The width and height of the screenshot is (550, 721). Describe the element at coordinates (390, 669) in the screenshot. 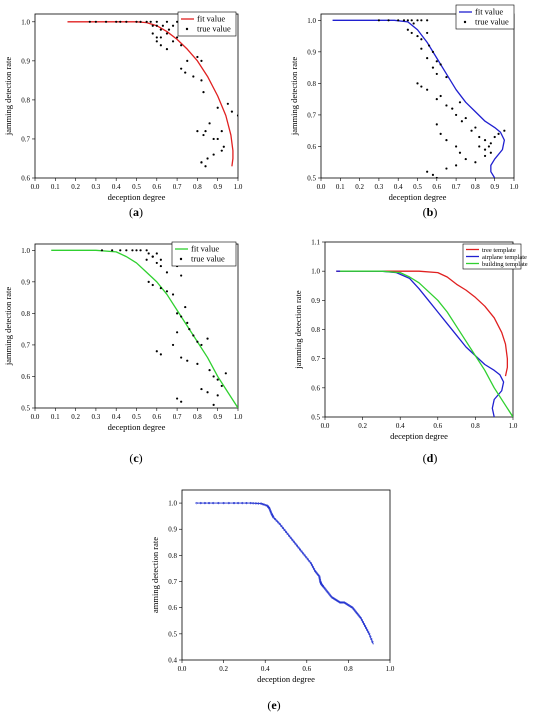

I see `x-tick-label: 1.0` at that location.